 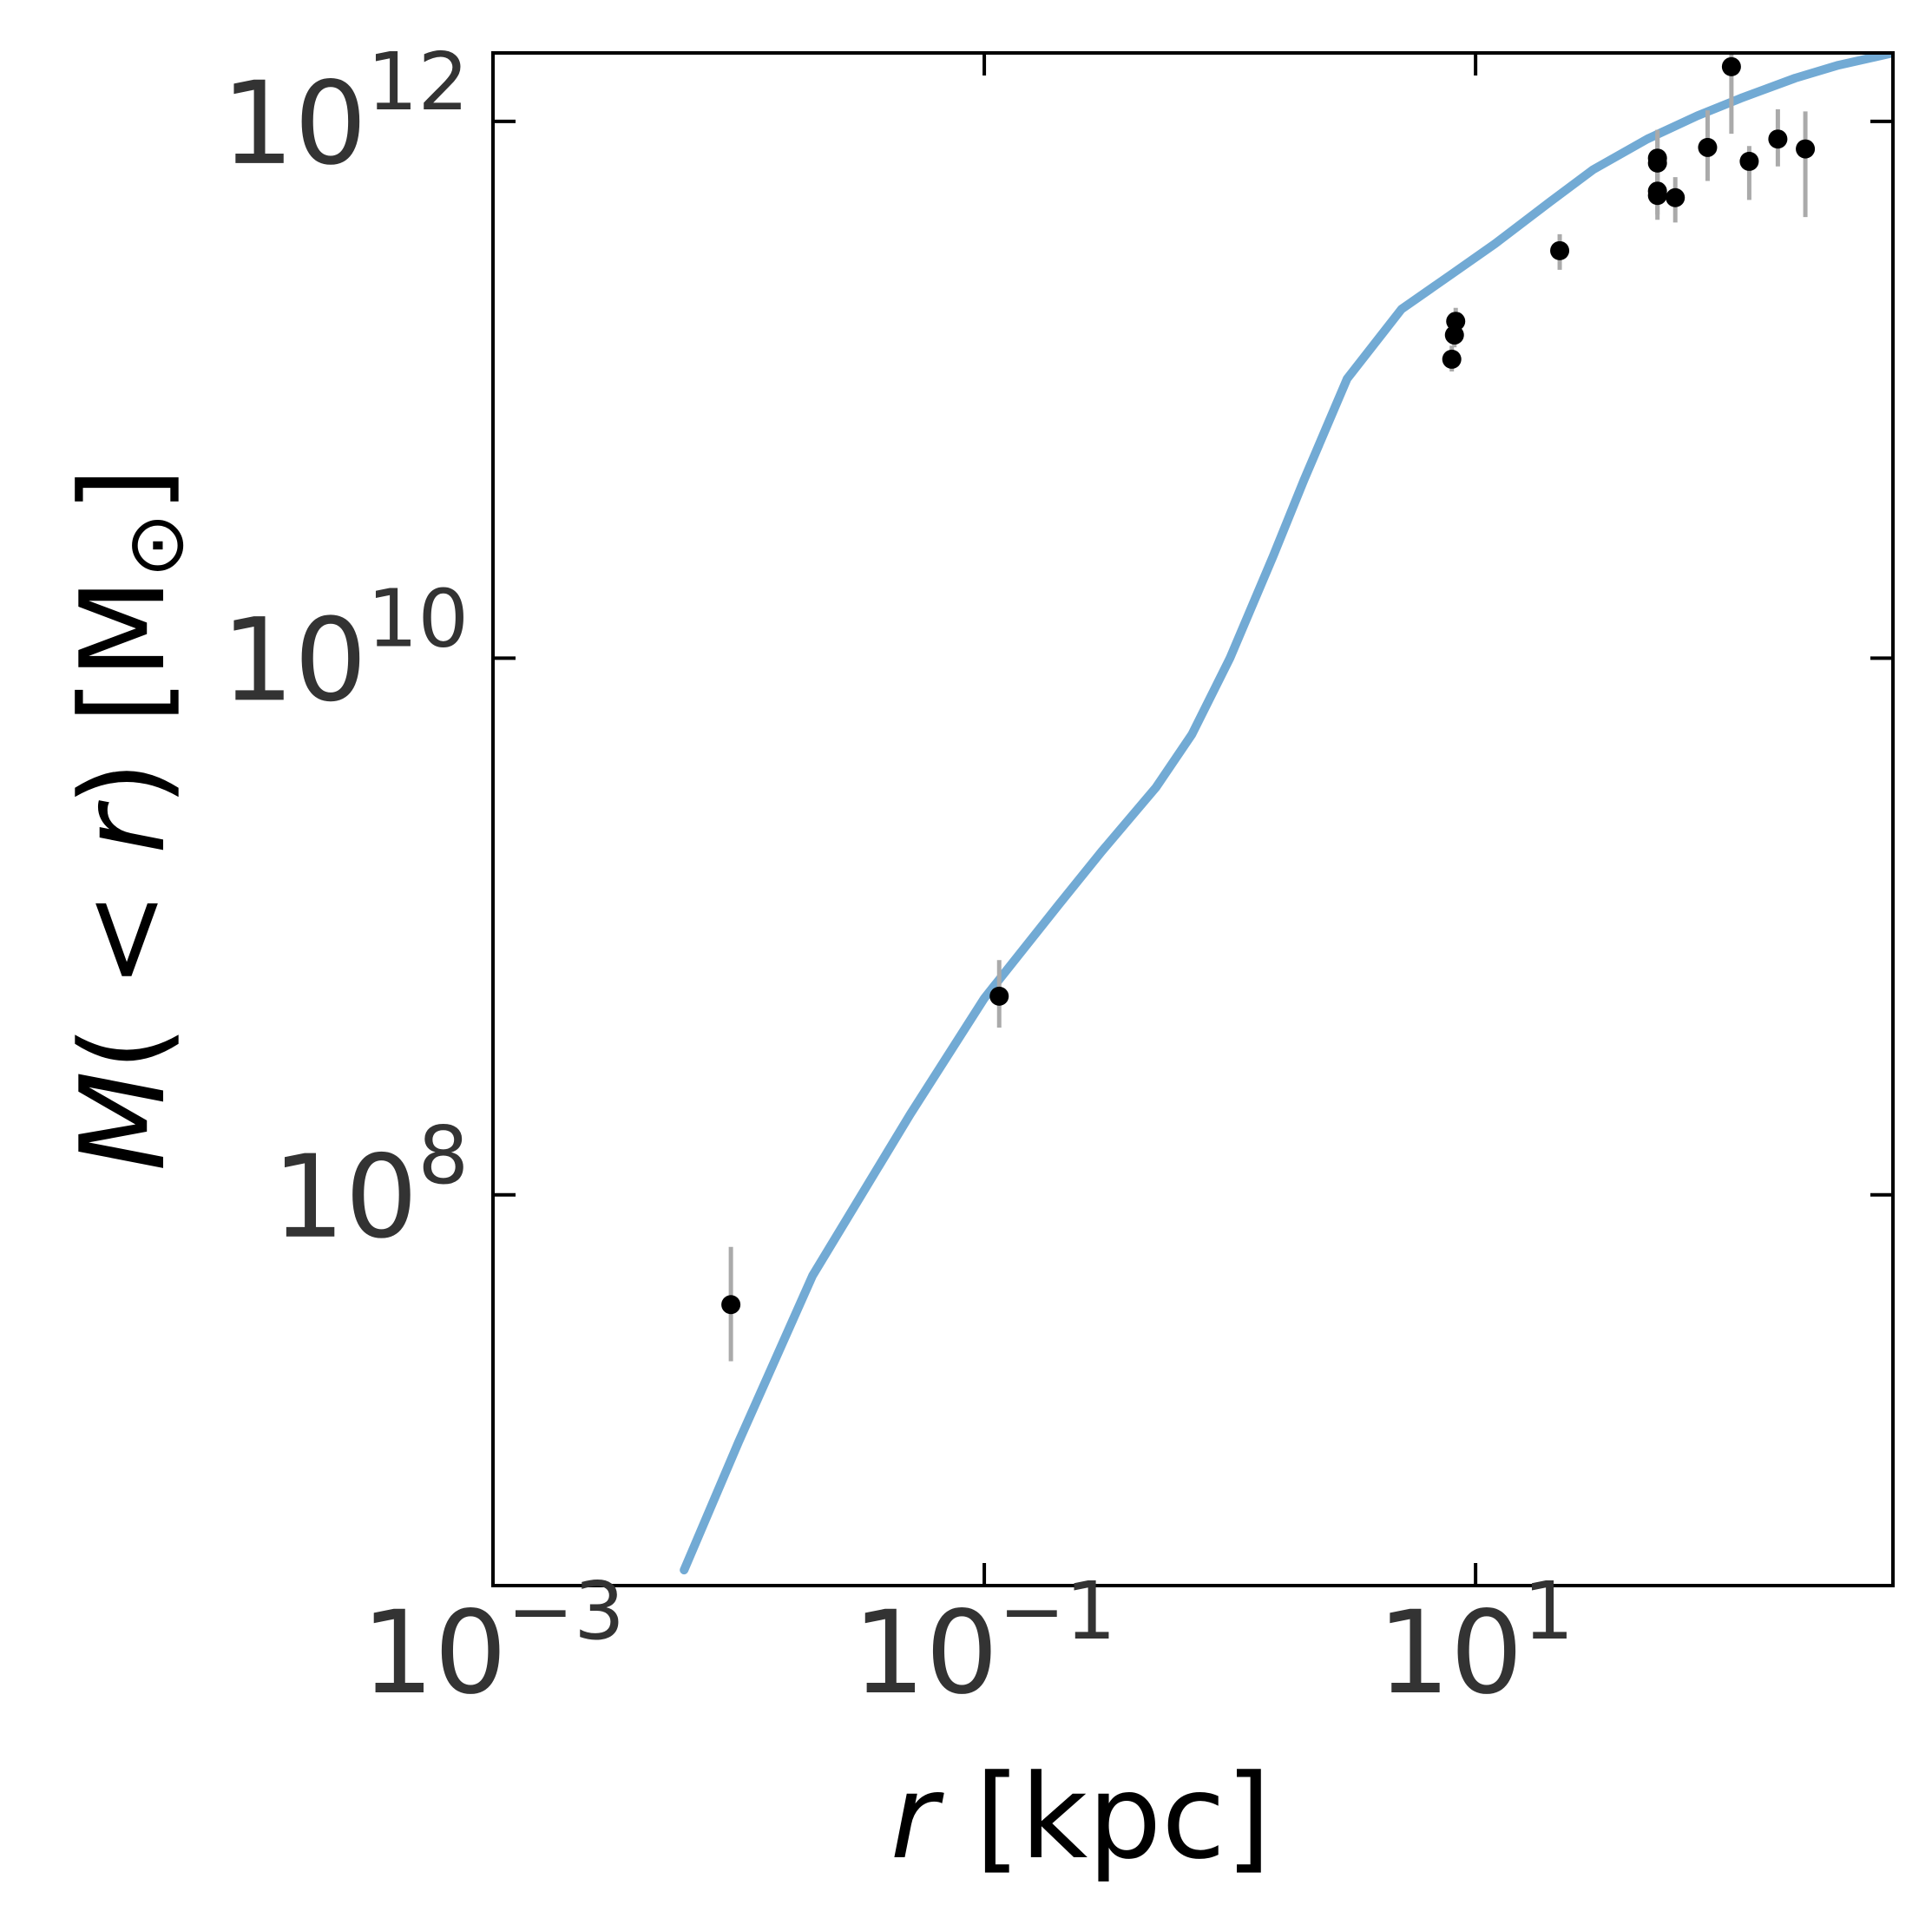 I want to click on x-tick-label: 10⁻³, so click(x=493, y=1642).